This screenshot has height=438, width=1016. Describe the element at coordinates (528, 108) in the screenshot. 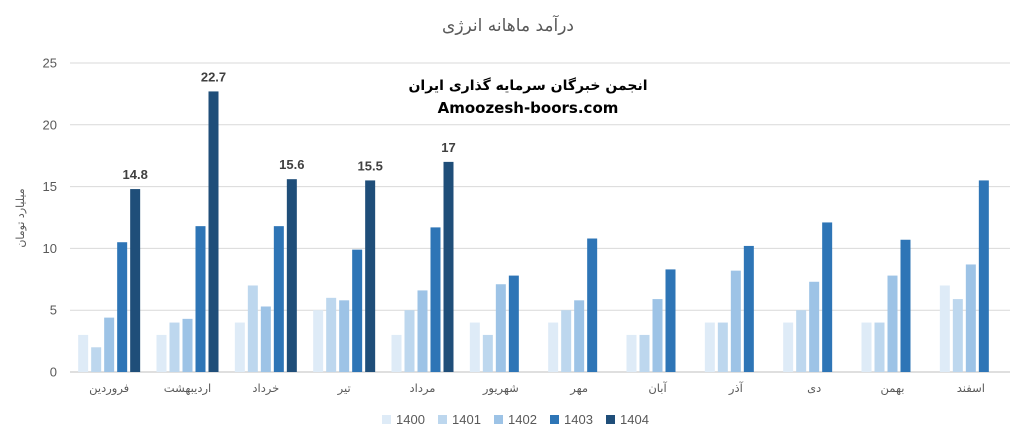

I see `watermark-line-2: Amoozesh-boors.com` at that location.